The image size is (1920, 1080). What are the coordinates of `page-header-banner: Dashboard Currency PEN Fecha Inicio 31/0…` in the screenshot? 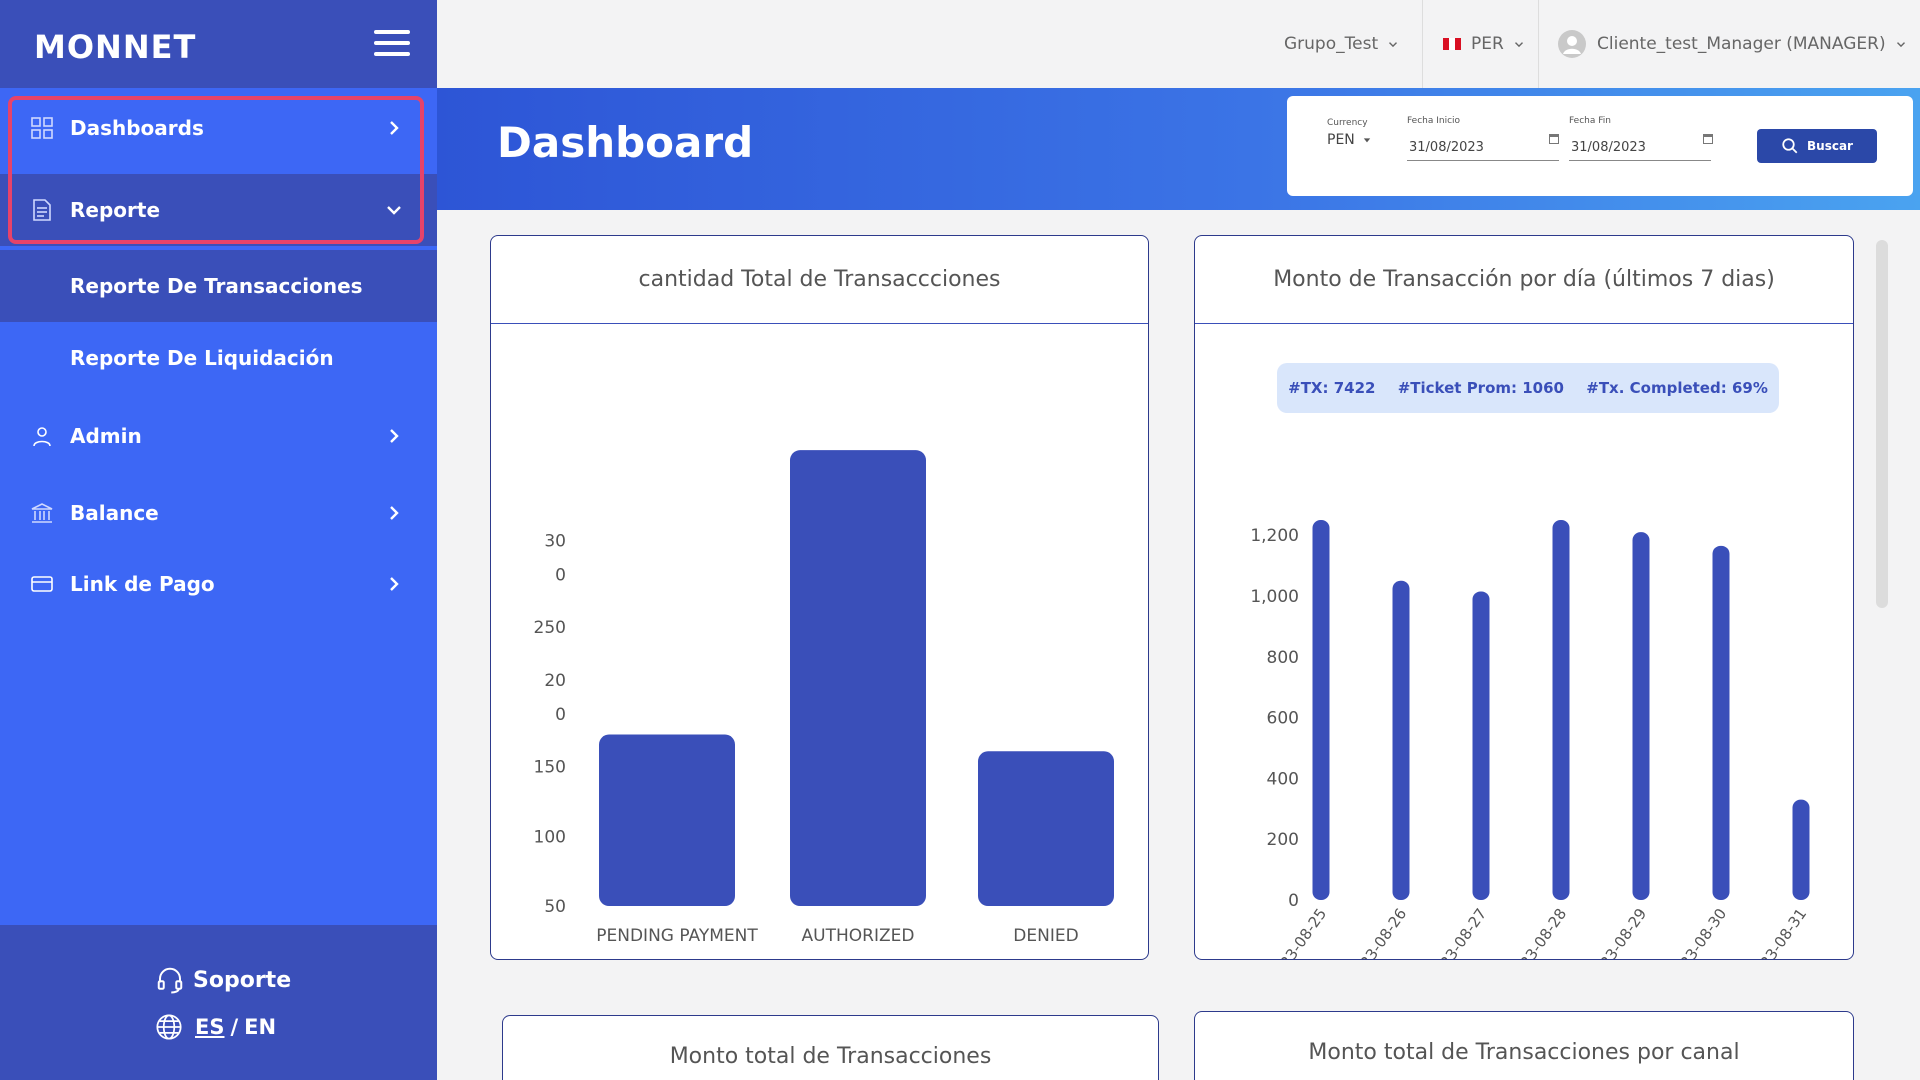 It's located at (1178, 149).